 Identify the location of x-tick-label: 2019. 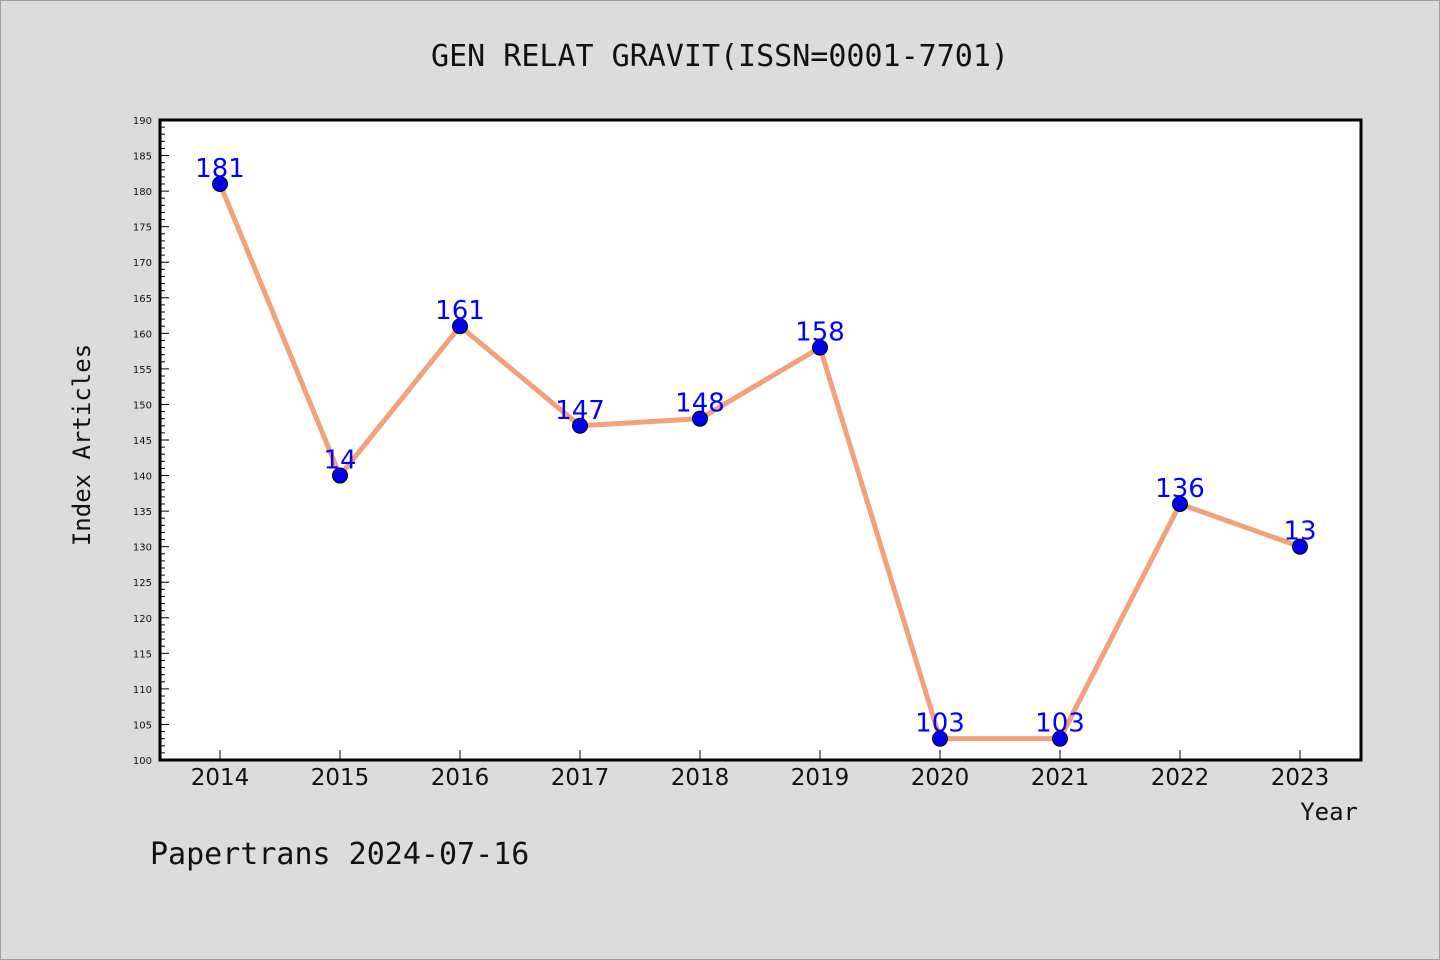
(820, 778).